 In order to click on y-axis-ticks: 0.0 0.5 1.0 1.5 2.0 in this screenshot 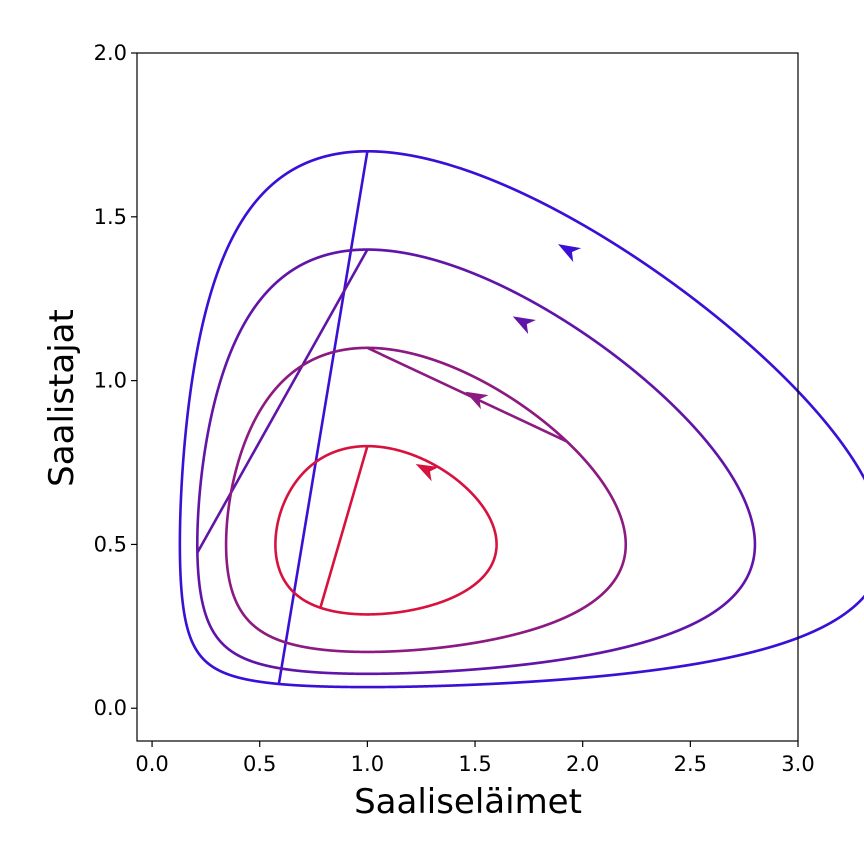, I will do `click(115, 380)`.